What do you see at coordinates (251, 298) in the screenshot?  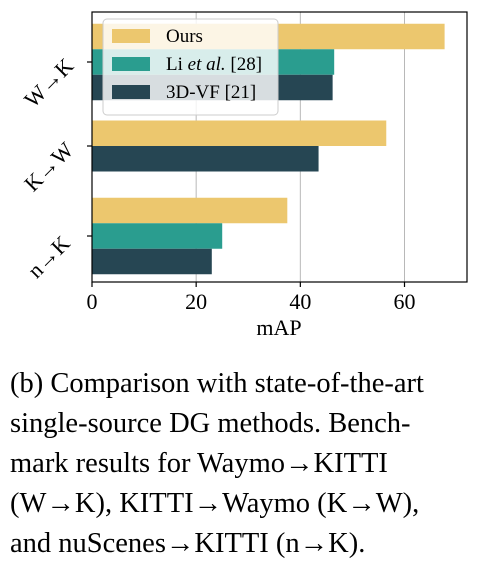 I see `x-axis-ticks: 0 20 40 60` at bounding box center [251, 298].